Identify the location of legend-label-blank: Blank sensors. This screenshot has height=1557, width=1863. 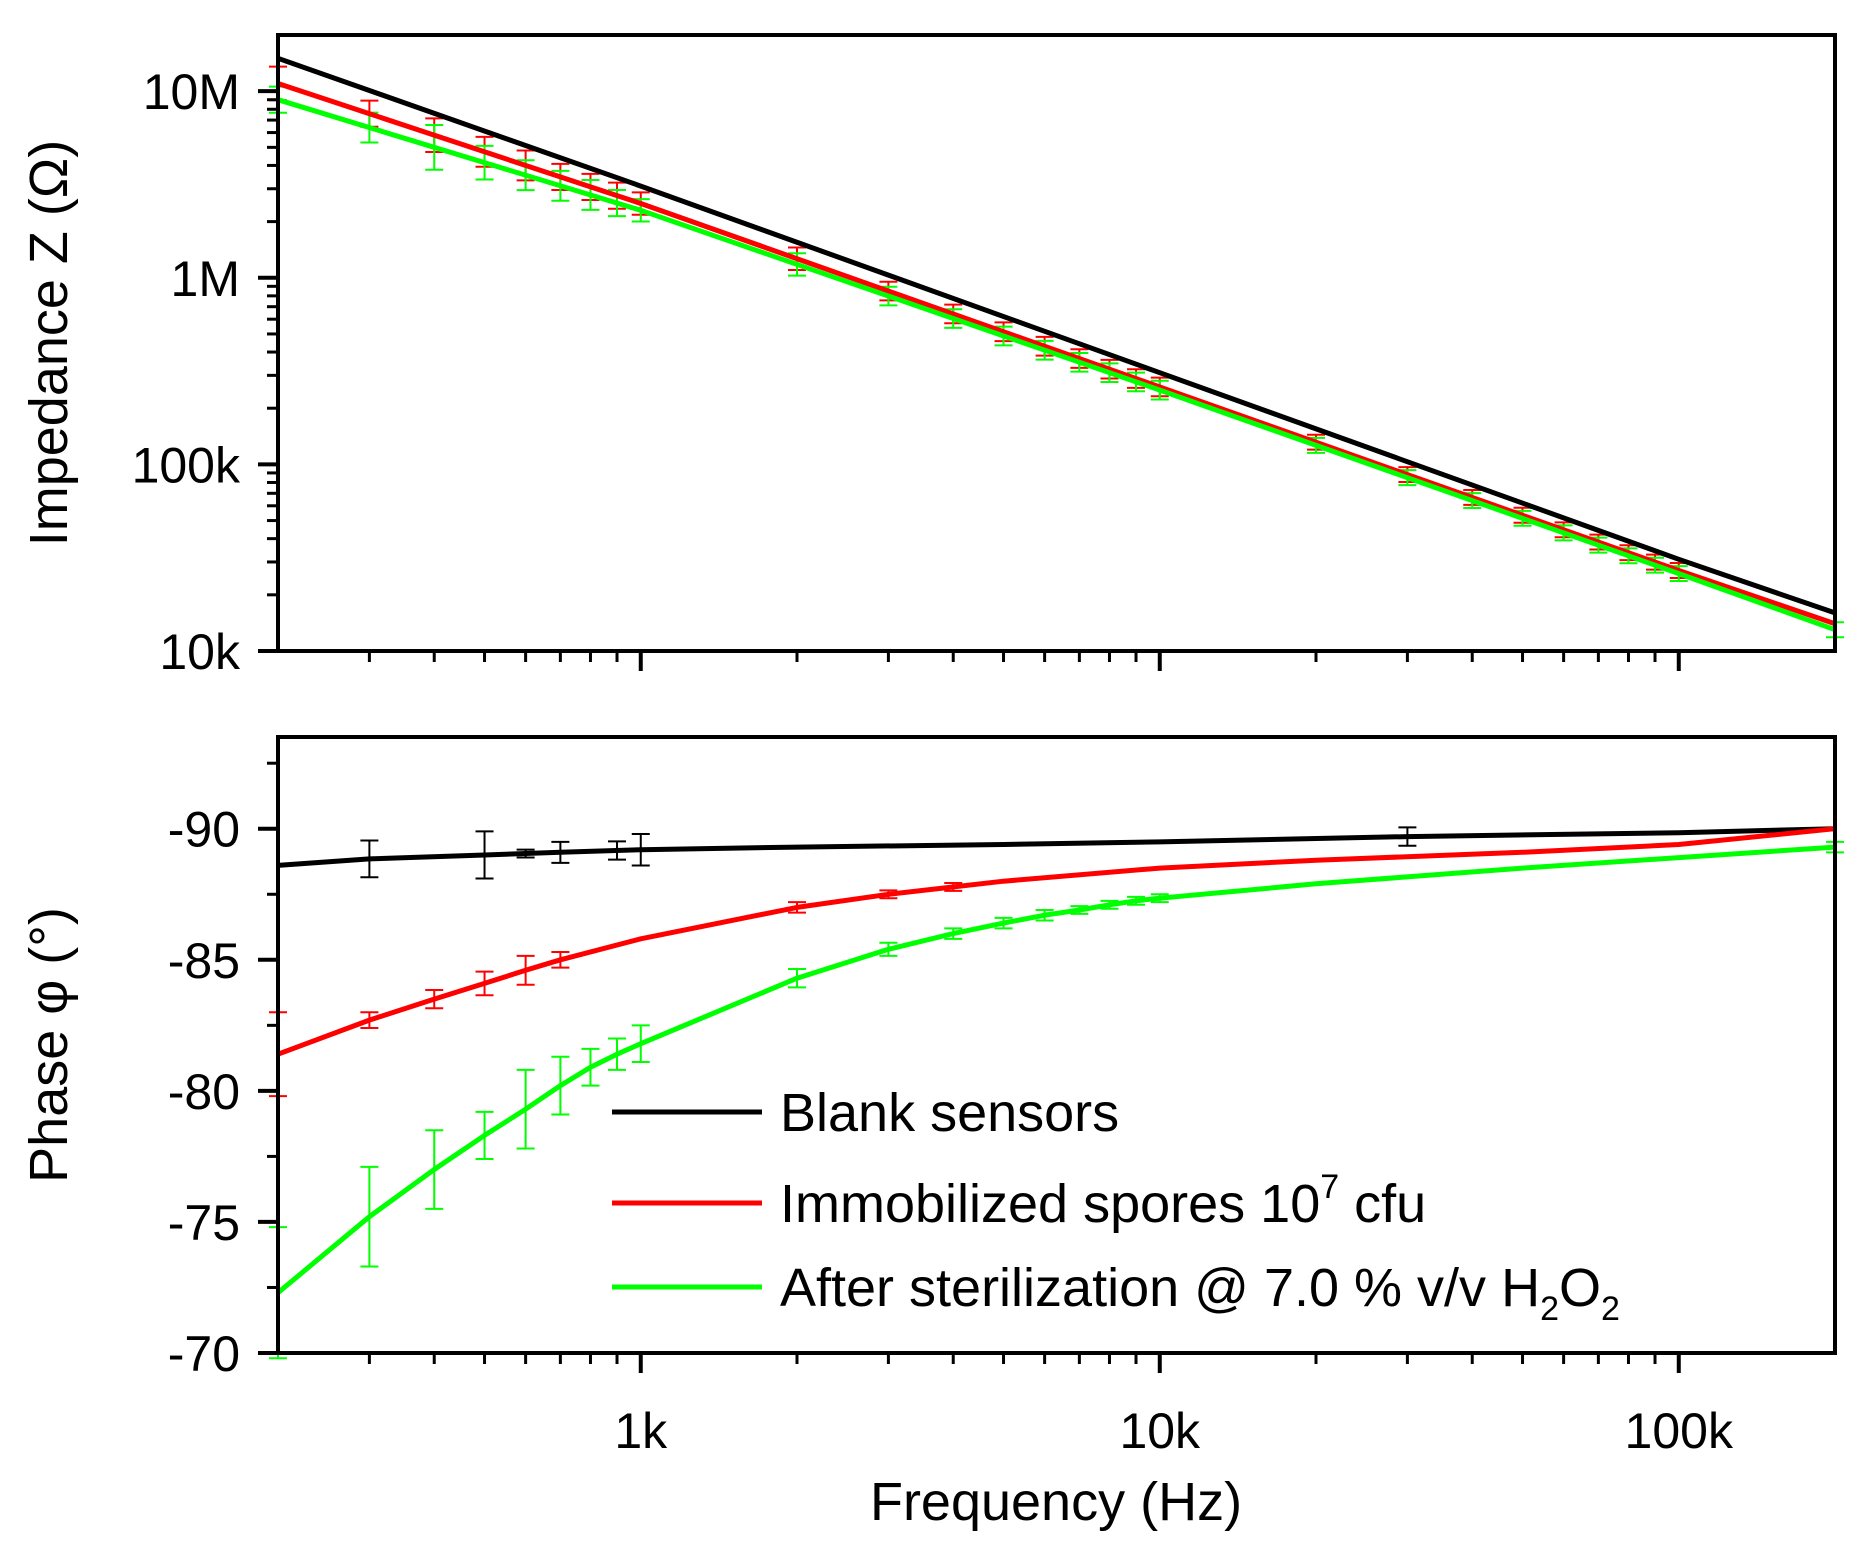
(949, 1113).